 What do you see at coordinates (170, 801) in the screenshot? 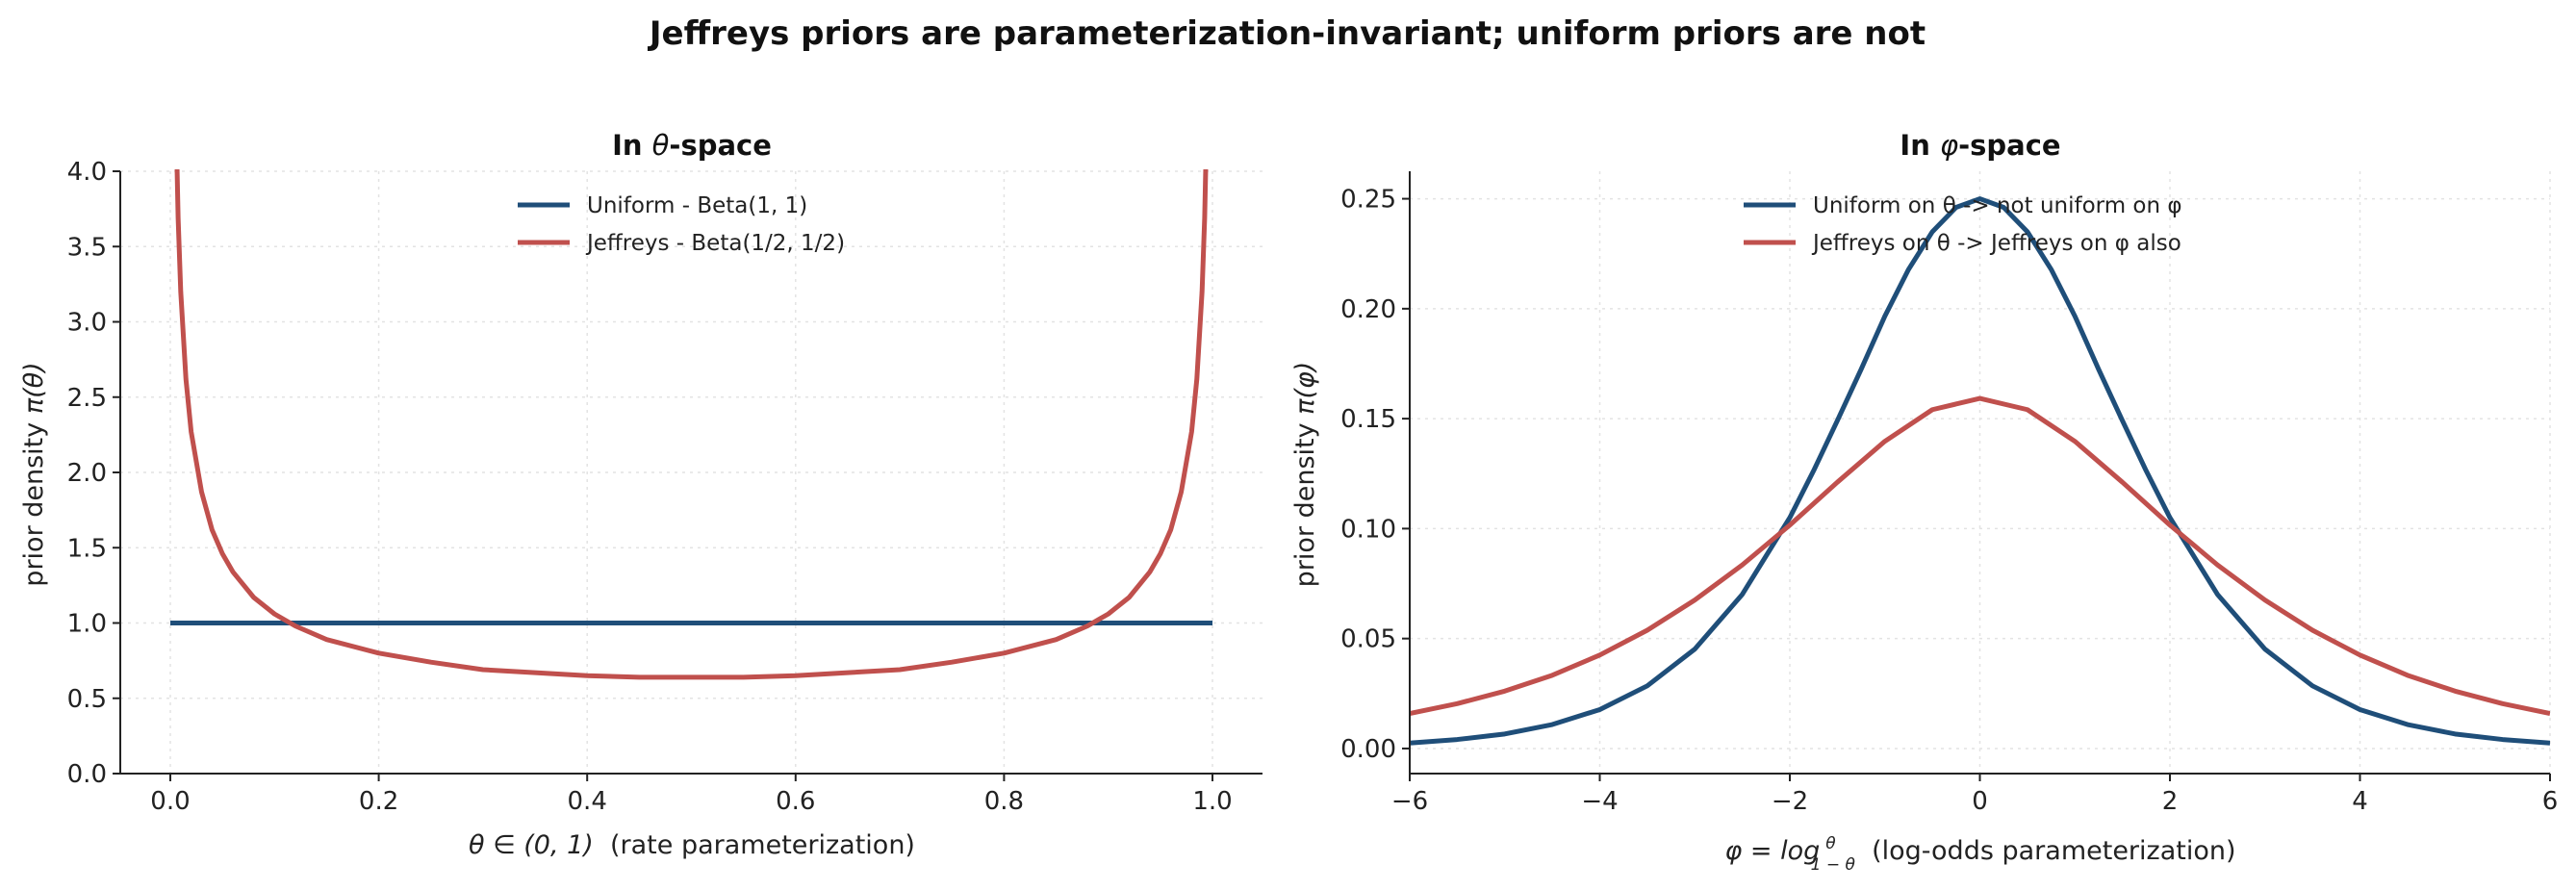
I see `theta-x-tick-label: 0.0` at bounding box center [170, 801].